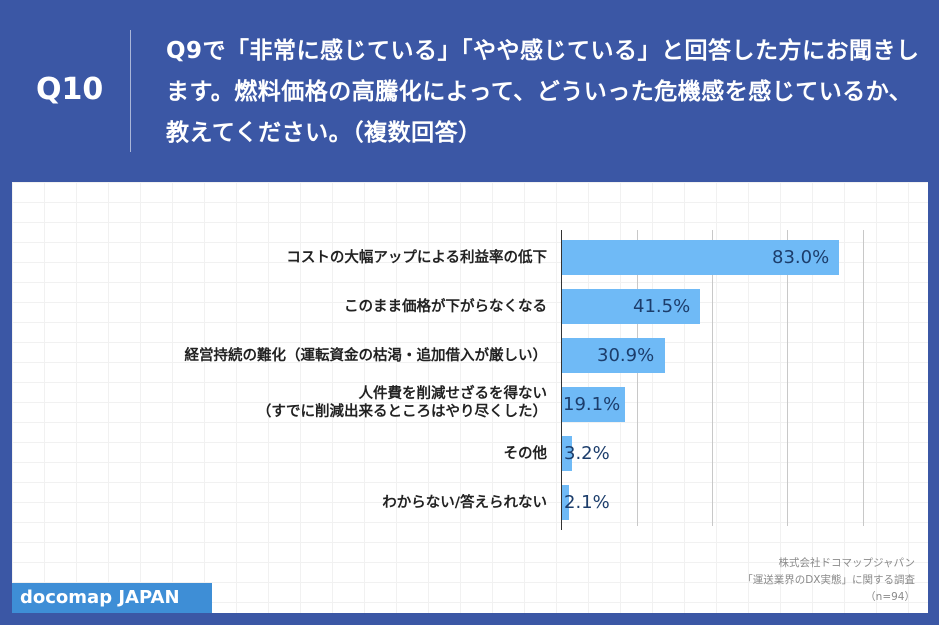 The height and width of the screenshot is (625, 939). I want to click on y-axis-line, so click(561, 380).